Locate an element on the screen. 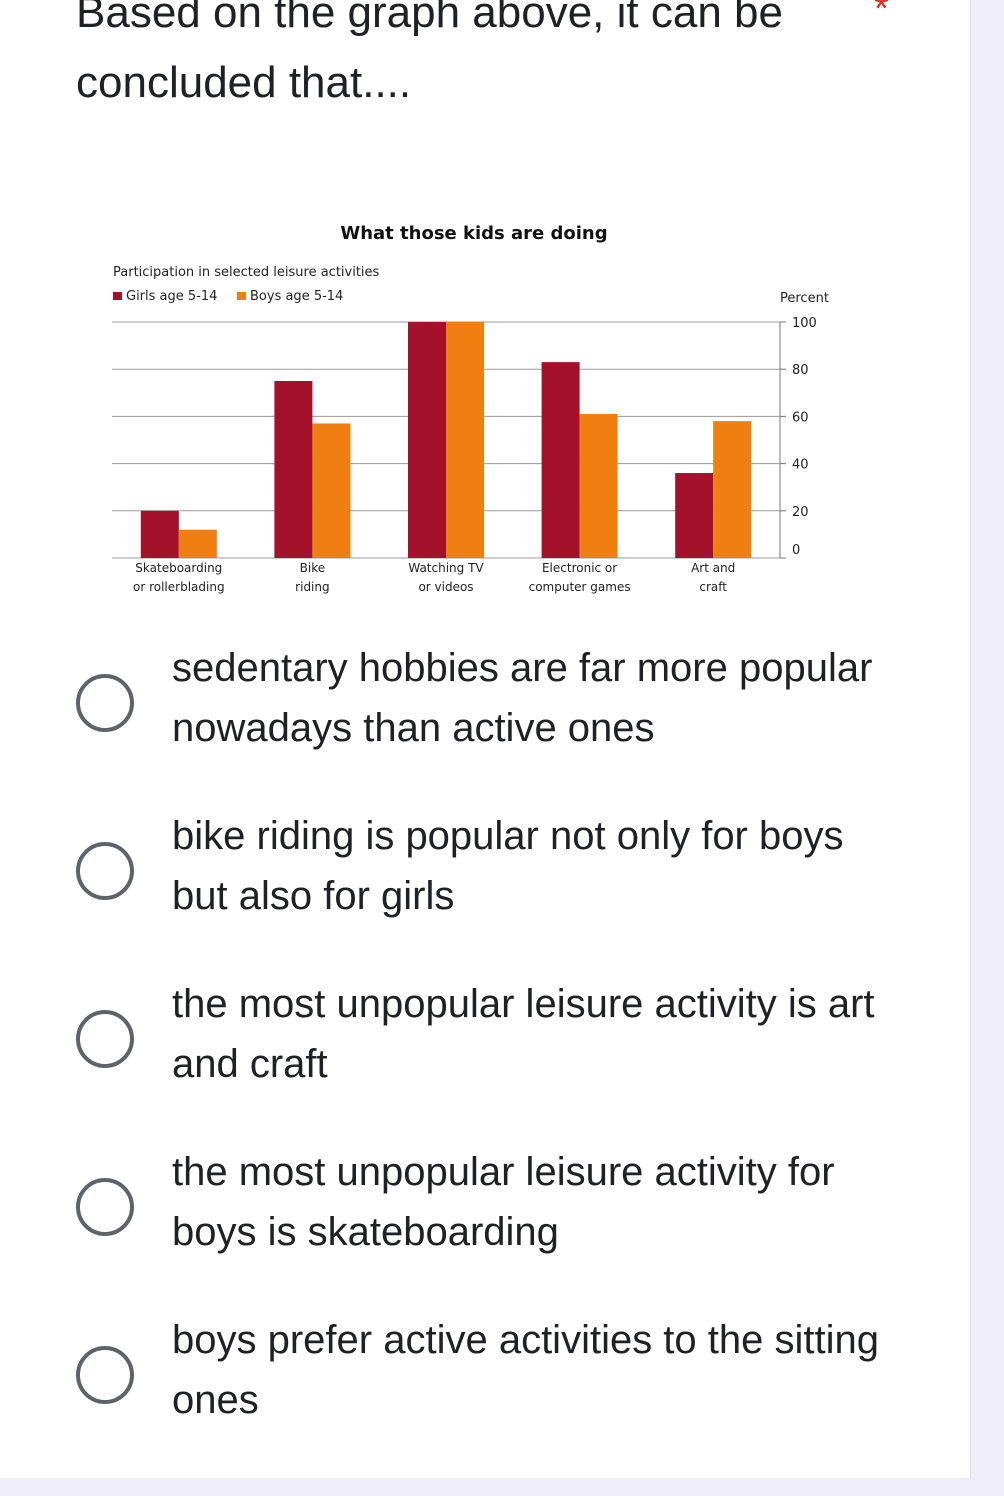 The width and height of the screenshot is (1004, 1496). x-tick-label-2-line2: or videos is located at coordinates (445, 587).